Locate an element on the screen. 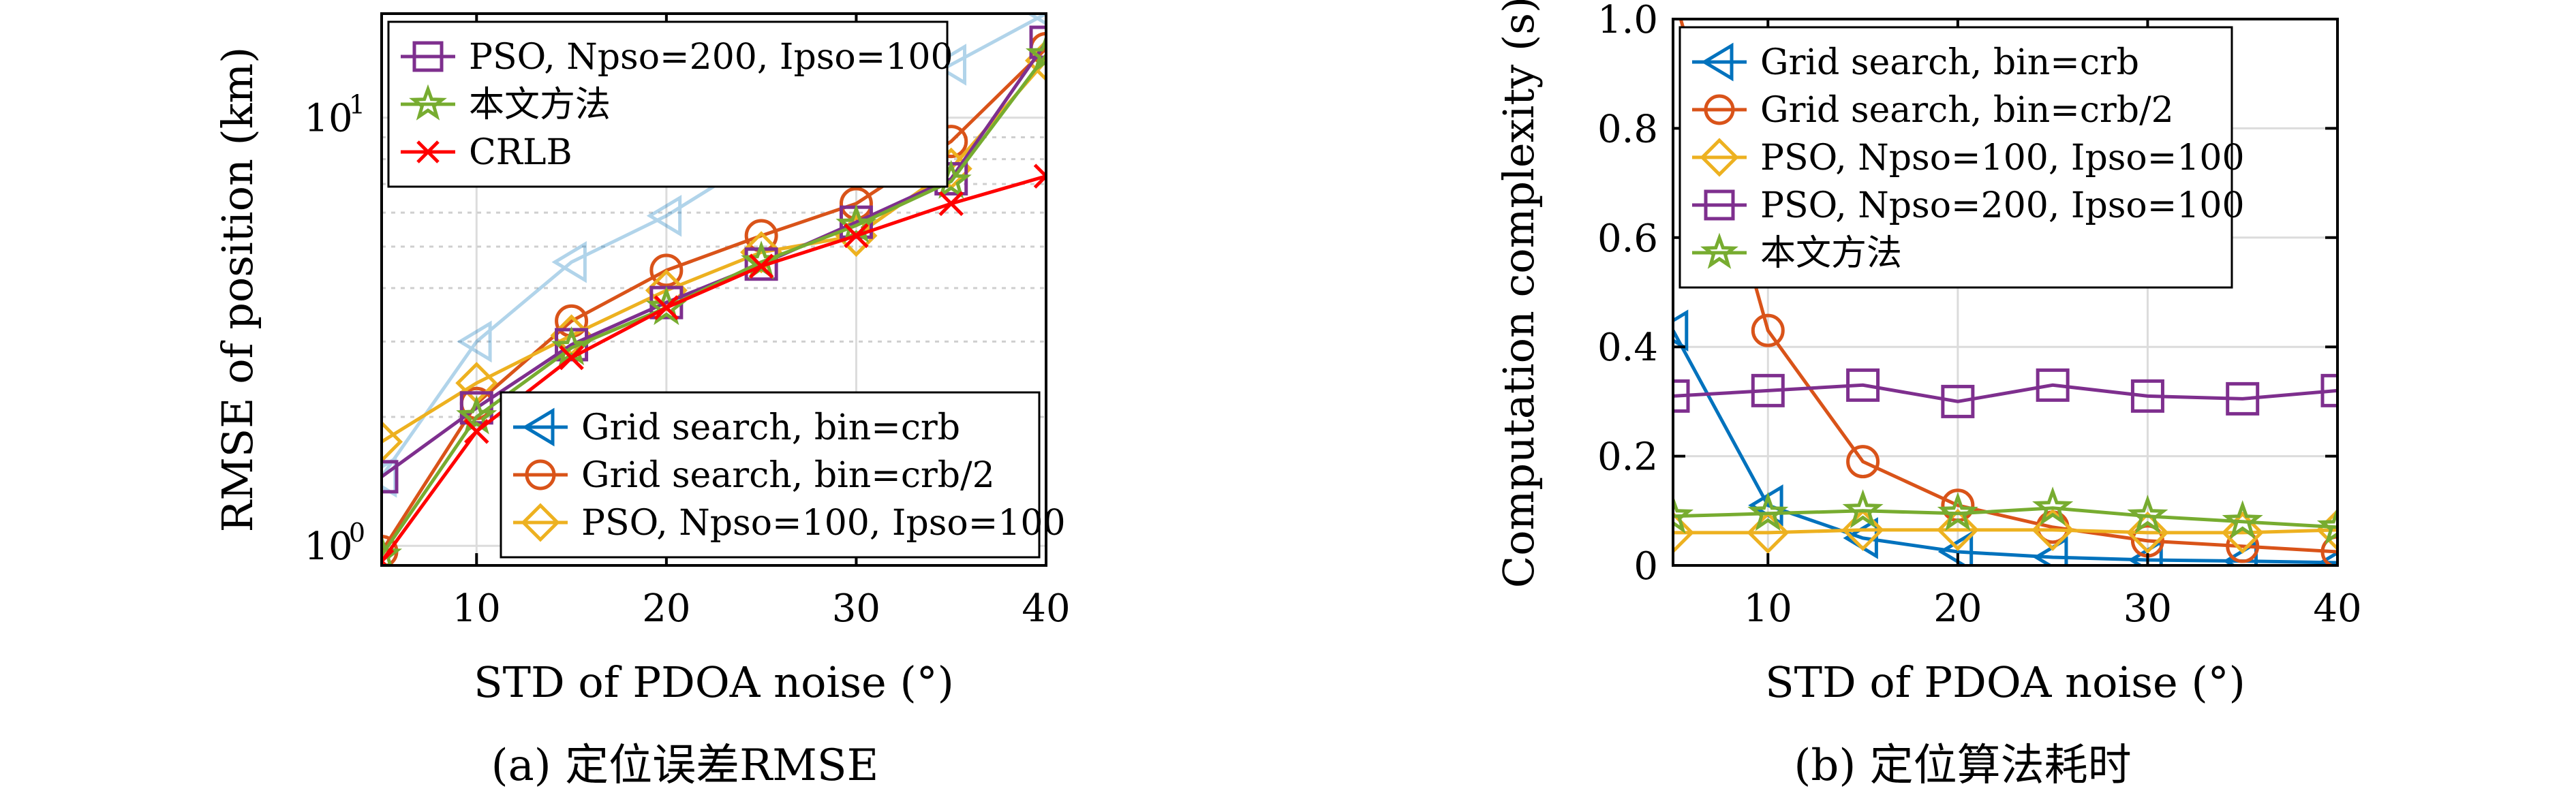 The width and height of the screenshot is (2576, 795). x-tick-label: 40 is located at coordinates (1046, 609).